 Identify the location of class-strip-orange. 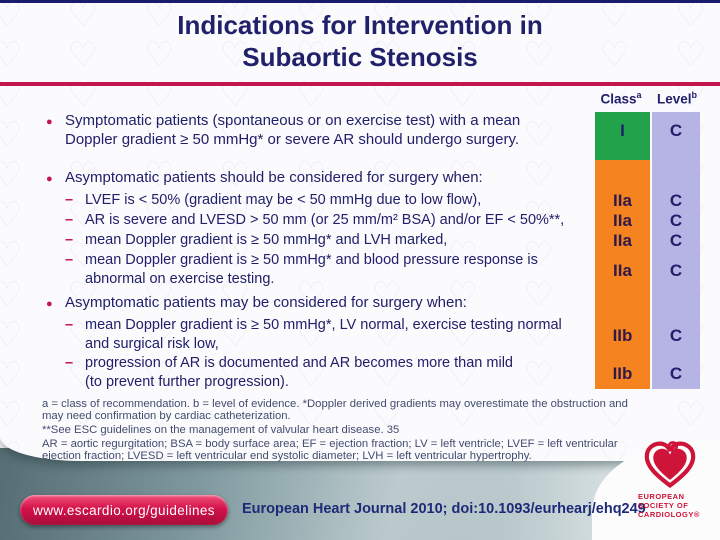
(622, 274).